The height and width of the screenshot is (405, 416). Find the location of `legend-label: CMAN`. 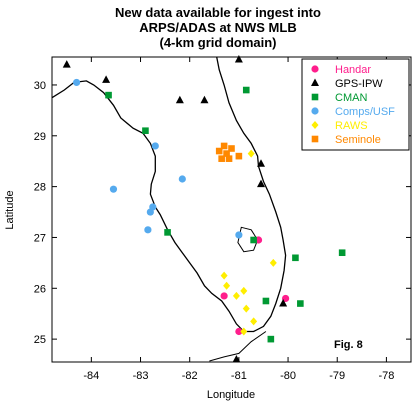

legend-label: CMAN is located at coordinates (351, 98).